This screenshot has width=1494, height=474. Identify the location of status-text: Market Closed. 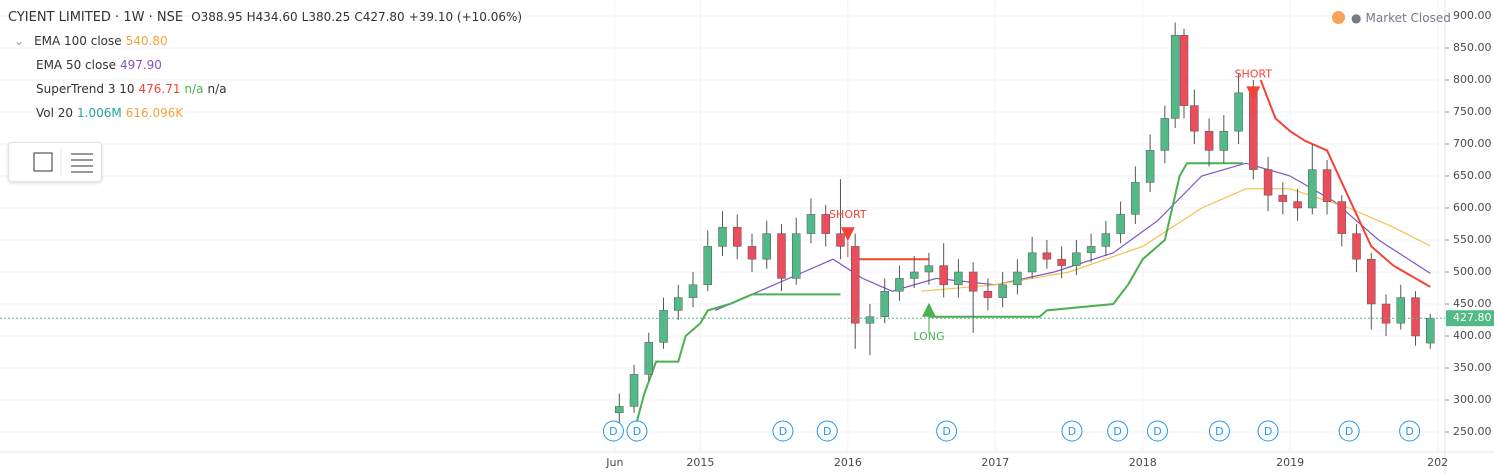
(1408, 18).